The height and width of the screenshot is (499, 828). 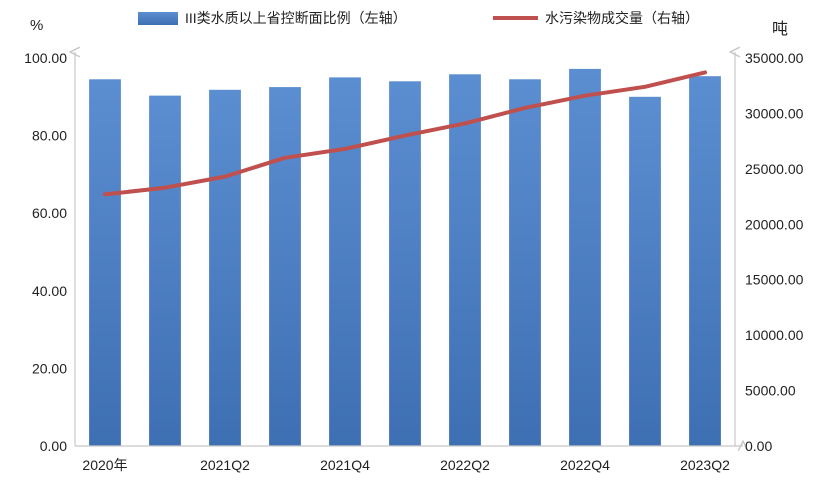 I want to click on right-tick-label: 25000.00, so click(x=774, y=169).